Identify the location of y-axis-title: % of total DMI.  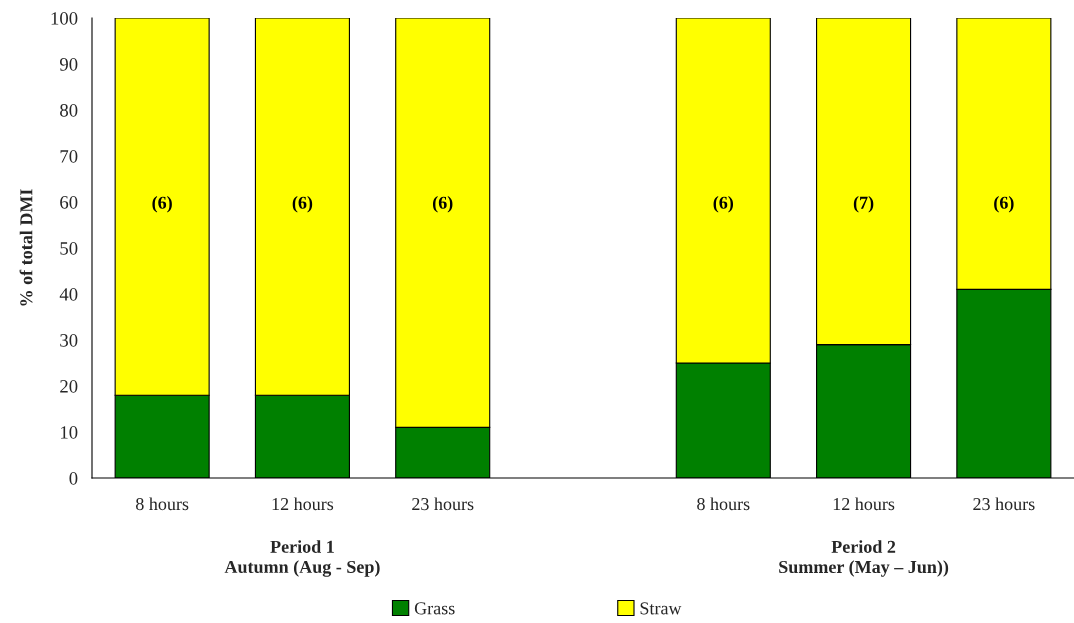
(26, 247).